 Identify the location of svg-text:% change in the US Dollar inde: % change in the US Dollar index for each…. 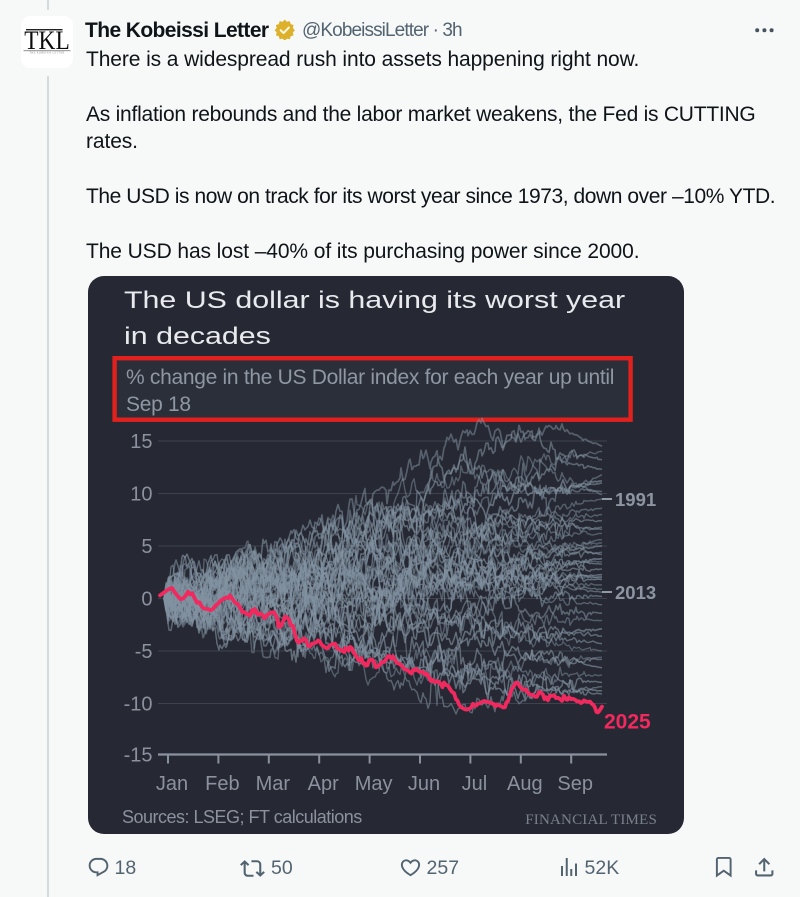
(370, 377).